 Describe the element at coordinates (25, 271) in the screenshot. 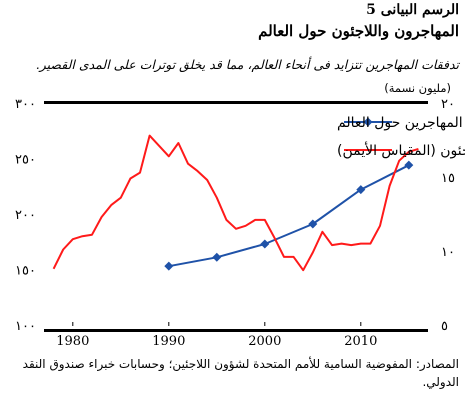

I see `left-axis-tick-label: ١٥٠` at that location.